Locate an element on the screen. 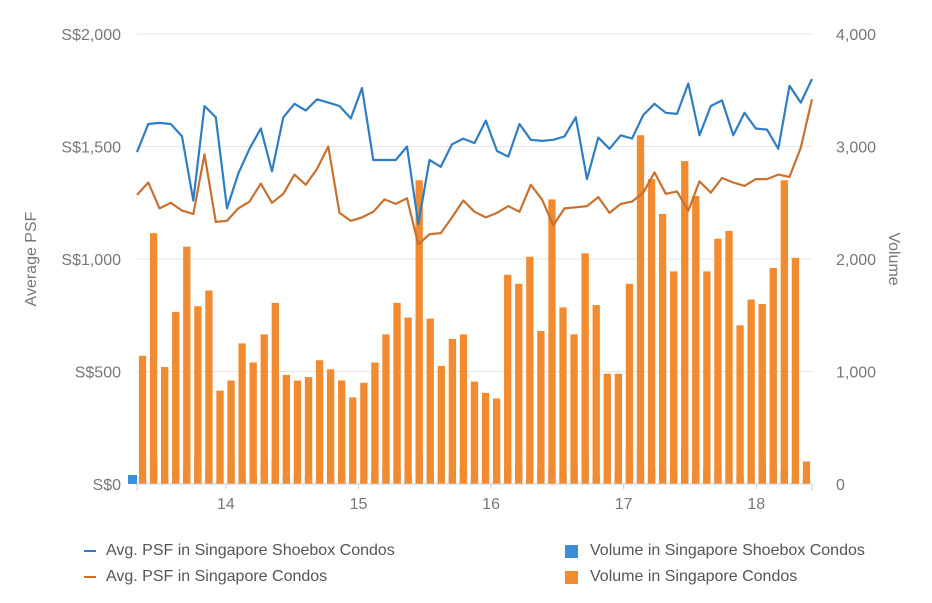  y-right-tick-label: 4,000 is located at coordinates (856, 35).